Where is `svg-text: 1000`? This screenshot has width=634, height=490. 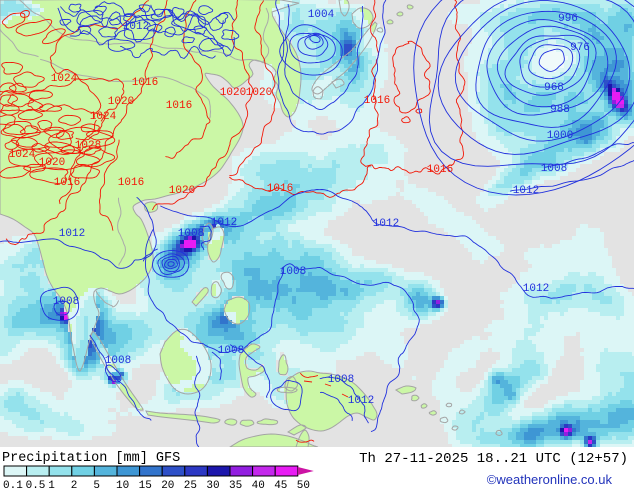
svg-text: 1000 is located at coordinates (560, 136).